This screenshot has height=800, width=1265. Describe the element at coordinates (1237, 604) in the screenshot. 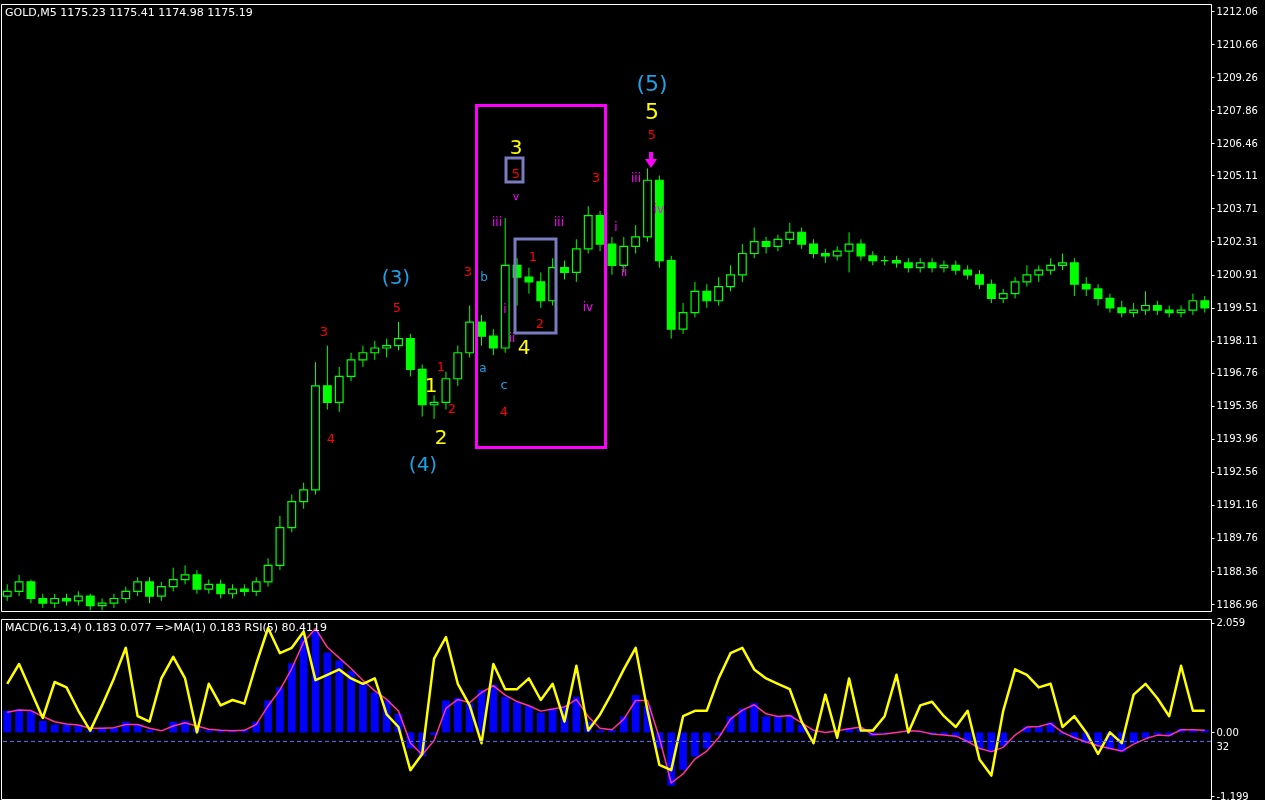

I see `y-tick-label: 1186.96` at that location.